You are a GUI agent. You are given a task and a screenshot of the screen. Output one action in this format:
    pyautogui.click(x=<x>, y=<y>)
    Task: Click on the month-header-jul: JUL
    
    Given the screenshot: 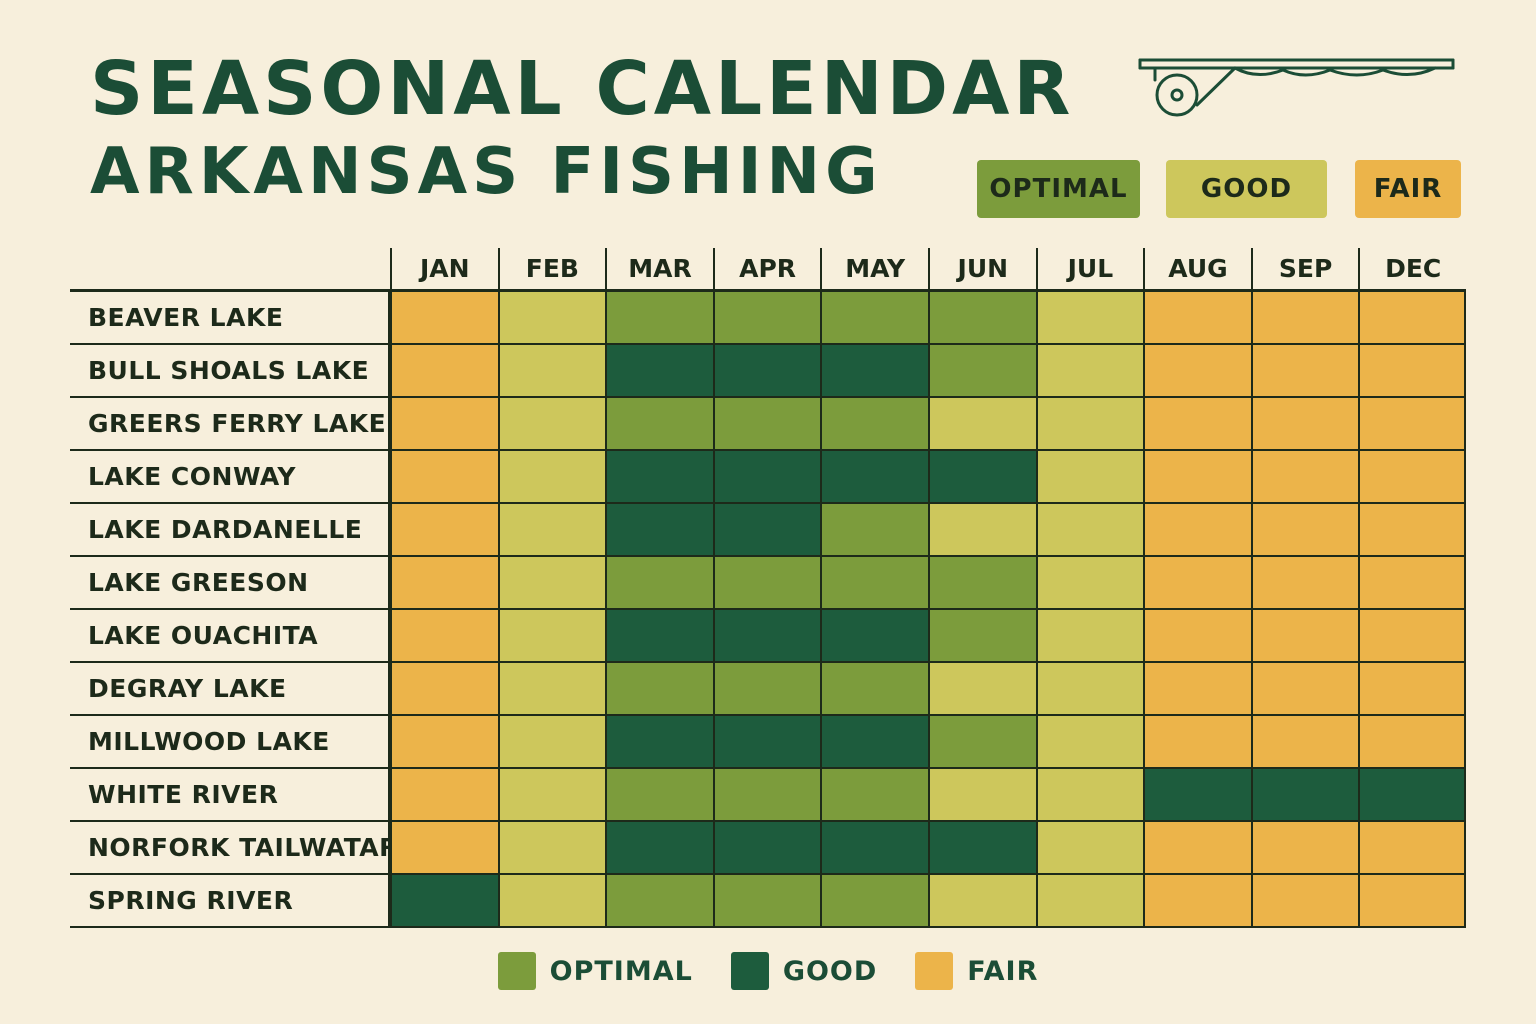 What is the action you would take?
    pyautogui.click(x=1089, y=270)
    